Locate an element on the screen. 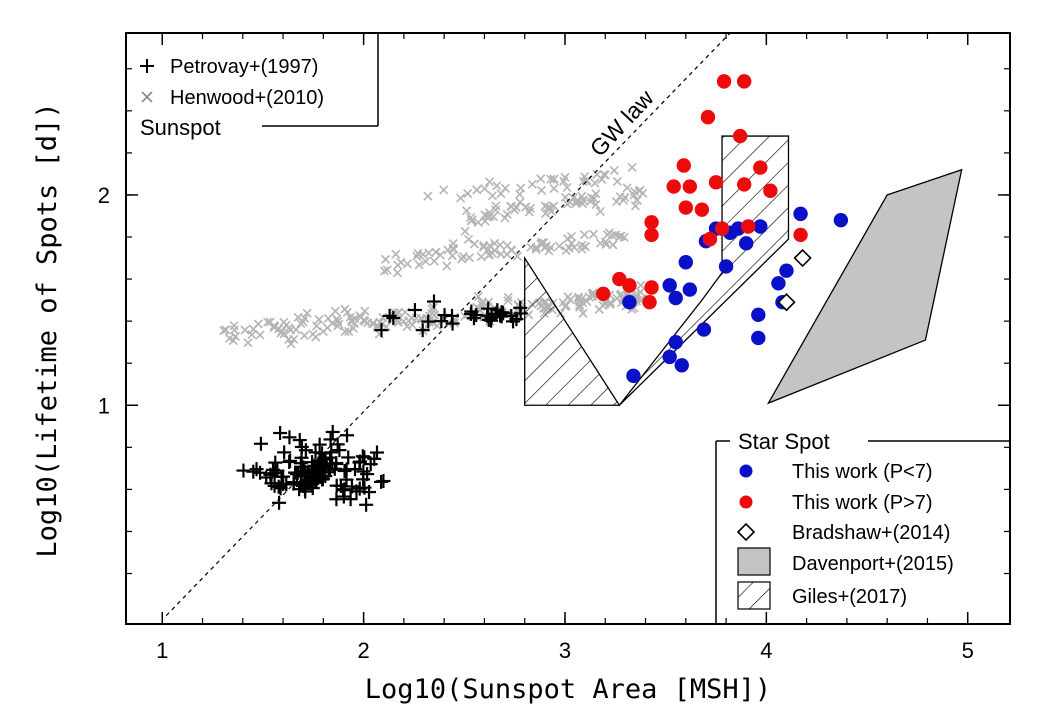 This screenshot has width=1040, height=726. henwood-point-349-b is located at coordinates (620, 197).